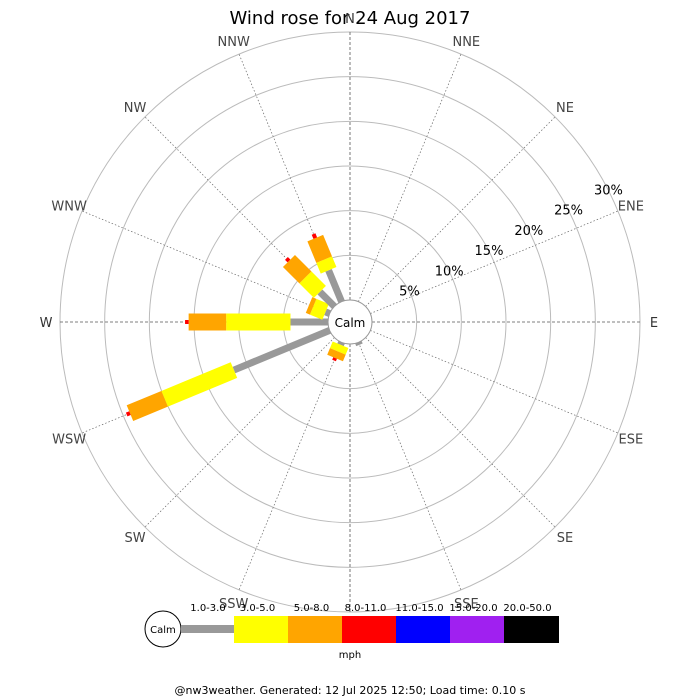  Describe the element at coordinates (350, 655) in the screenshot. I see `legend-units: mph` at that location.